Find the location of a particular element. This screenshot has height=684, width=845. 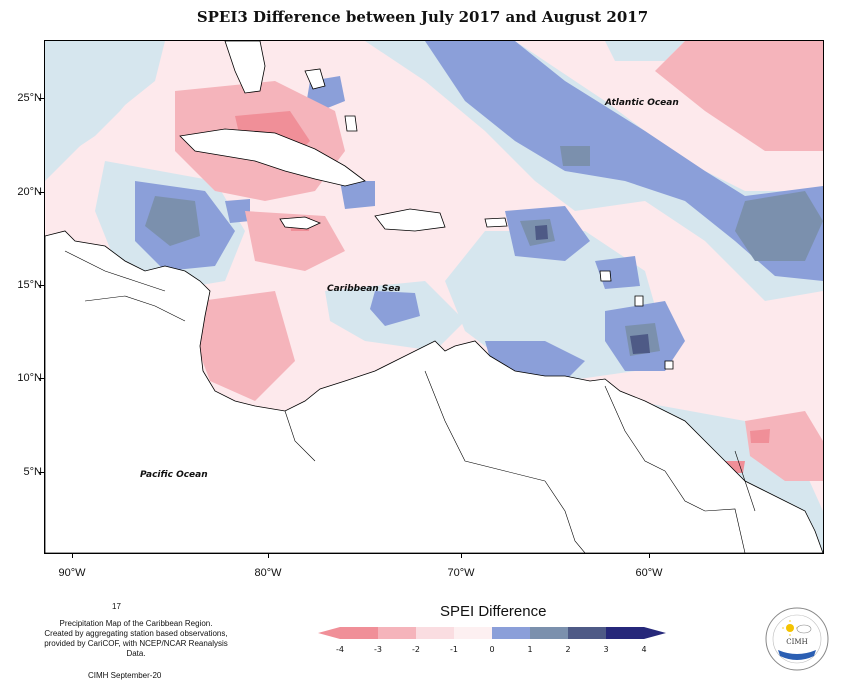

lat-label-20n: 20°N is located at coordinates (29, 192).